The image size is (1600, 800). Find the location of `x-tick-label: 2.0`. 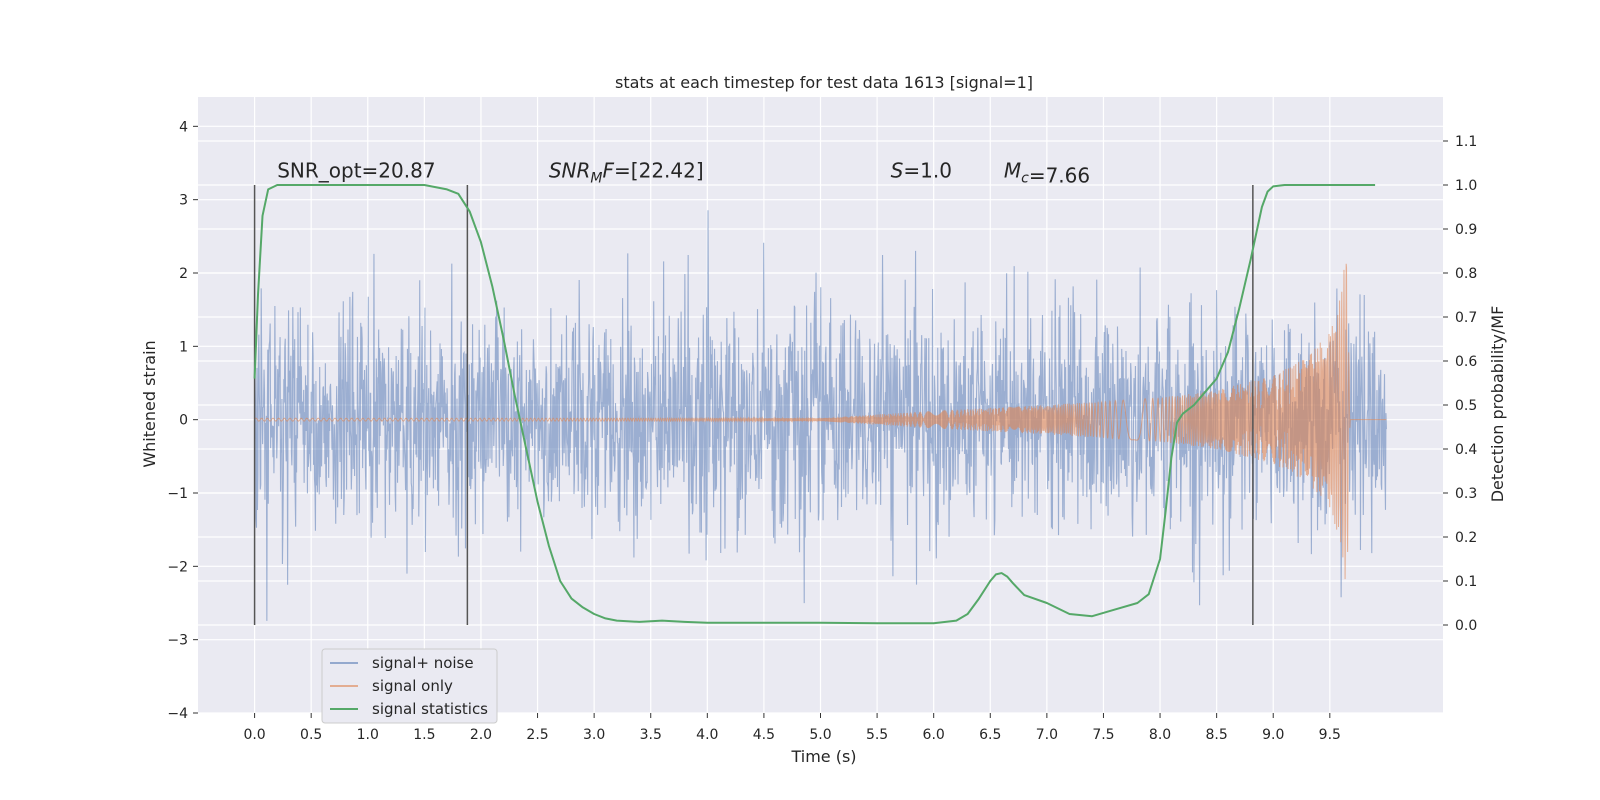

x-tick-label: 2.0 is located at coordinates (481, 735).